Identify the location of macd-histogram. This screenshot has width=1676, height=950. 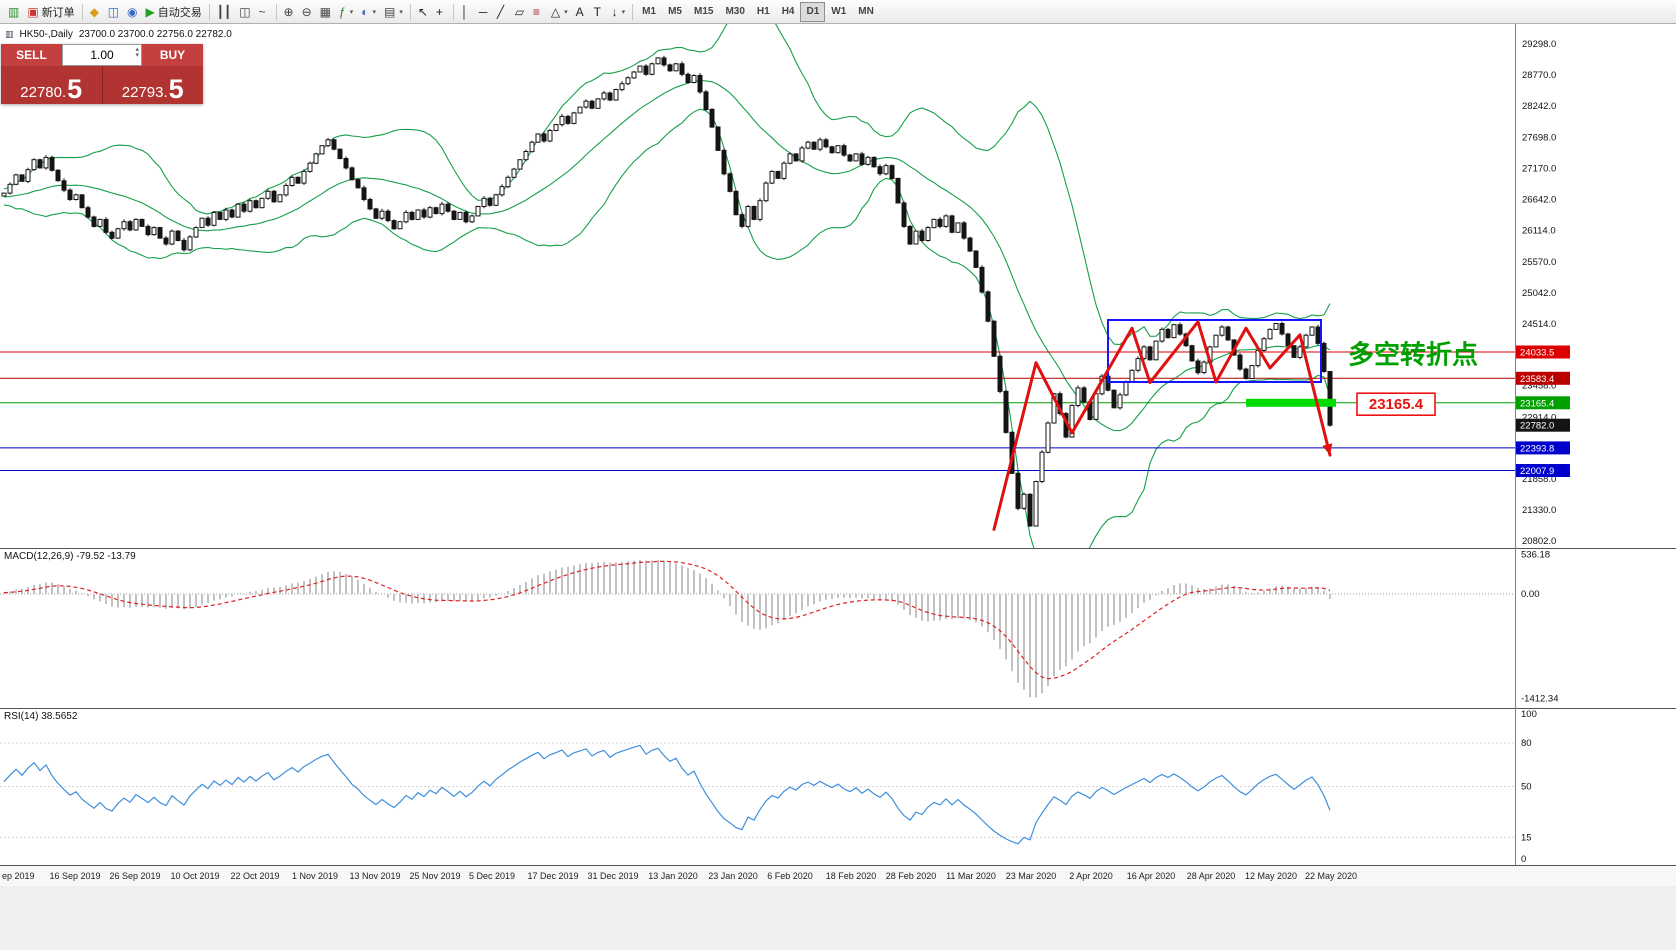
(667, 629).